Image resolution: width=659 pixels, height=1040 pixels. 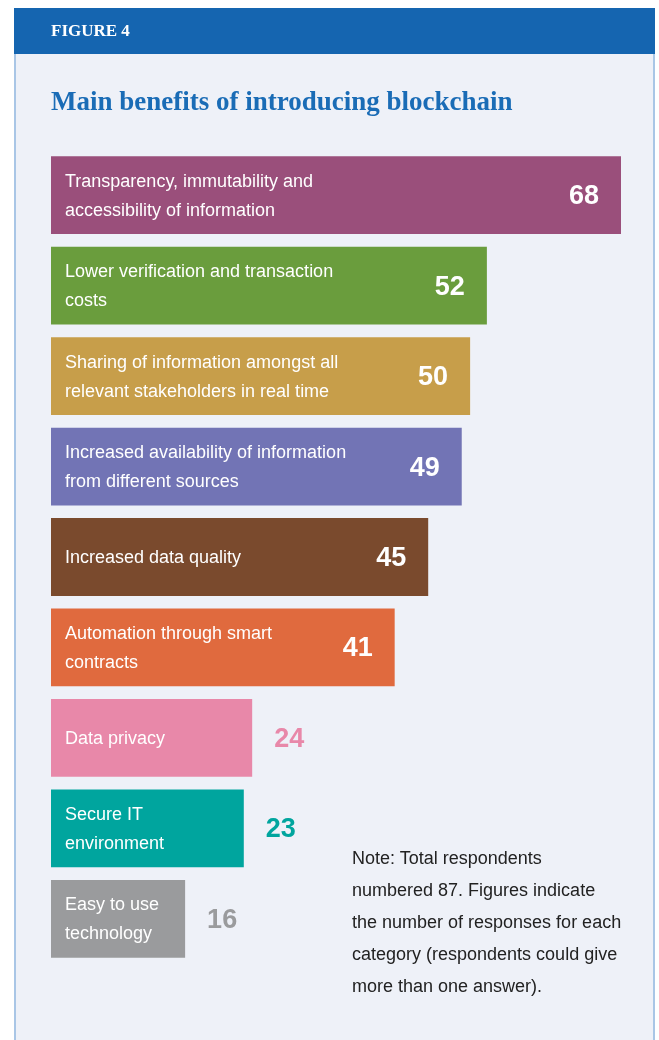 What do you see at coordinates (487, 922) in the screenshot?
I see `annotation: Note: Total respondents numbered 87. Figures indicate the number of responses for each category (respondents could give more than one answer).` at bounding box center [487, 922].